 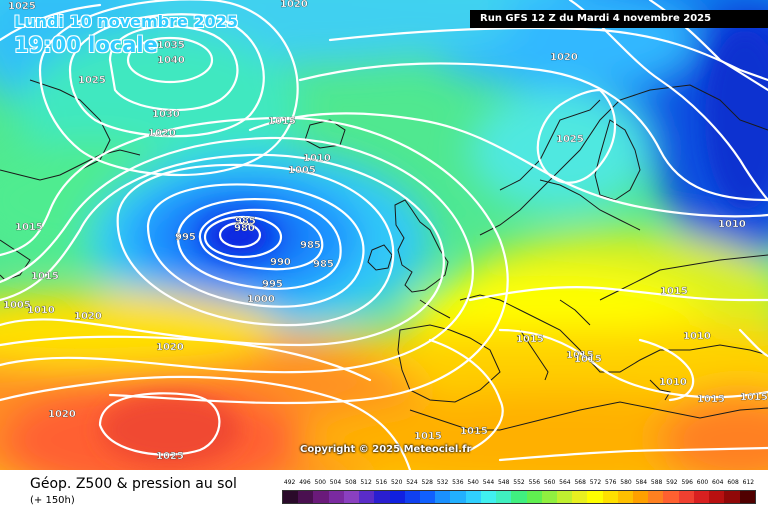 I want to click on scale-tick-label: 524, so click(x=412, y=482).